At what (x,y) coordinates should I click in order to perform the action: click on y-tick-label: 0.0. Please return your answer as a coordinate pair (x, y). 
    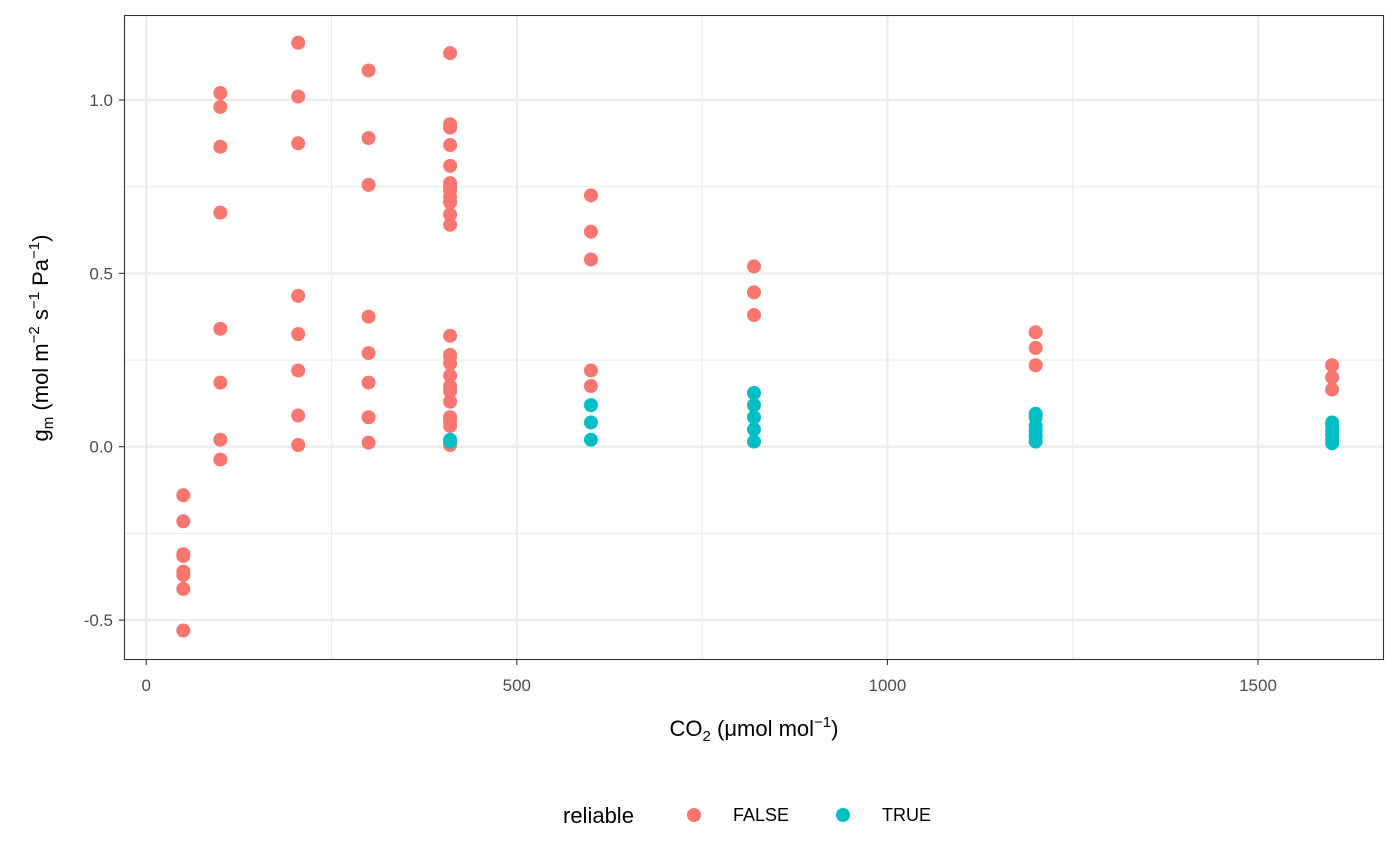
    Looking at the image, I should click on (101, 447).